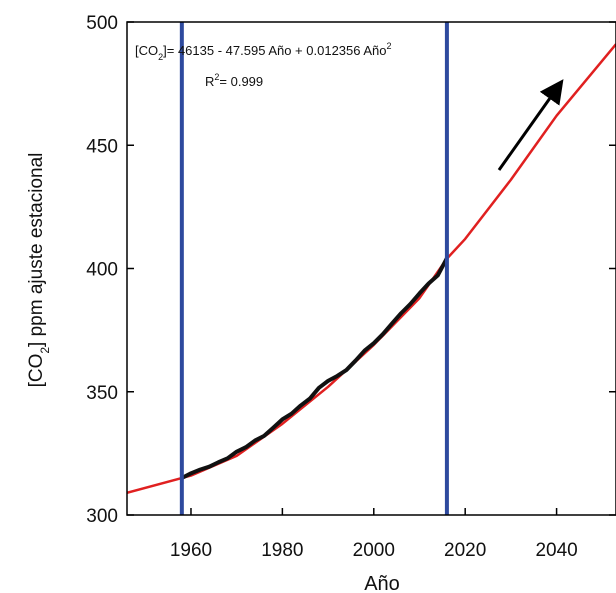 Image resolution: width=616 pixels, height=593 pixels. What do you see at coordinates (282, 550) in the screenshot?
I see `x-tick-label: 1980` at bounding box center [282, 550].